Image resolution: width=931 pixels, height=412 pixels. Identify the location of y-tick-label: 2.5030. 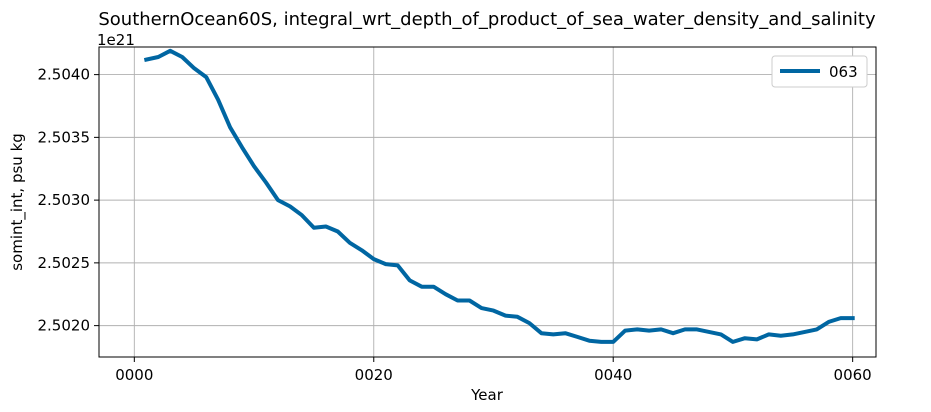
(64, 200).